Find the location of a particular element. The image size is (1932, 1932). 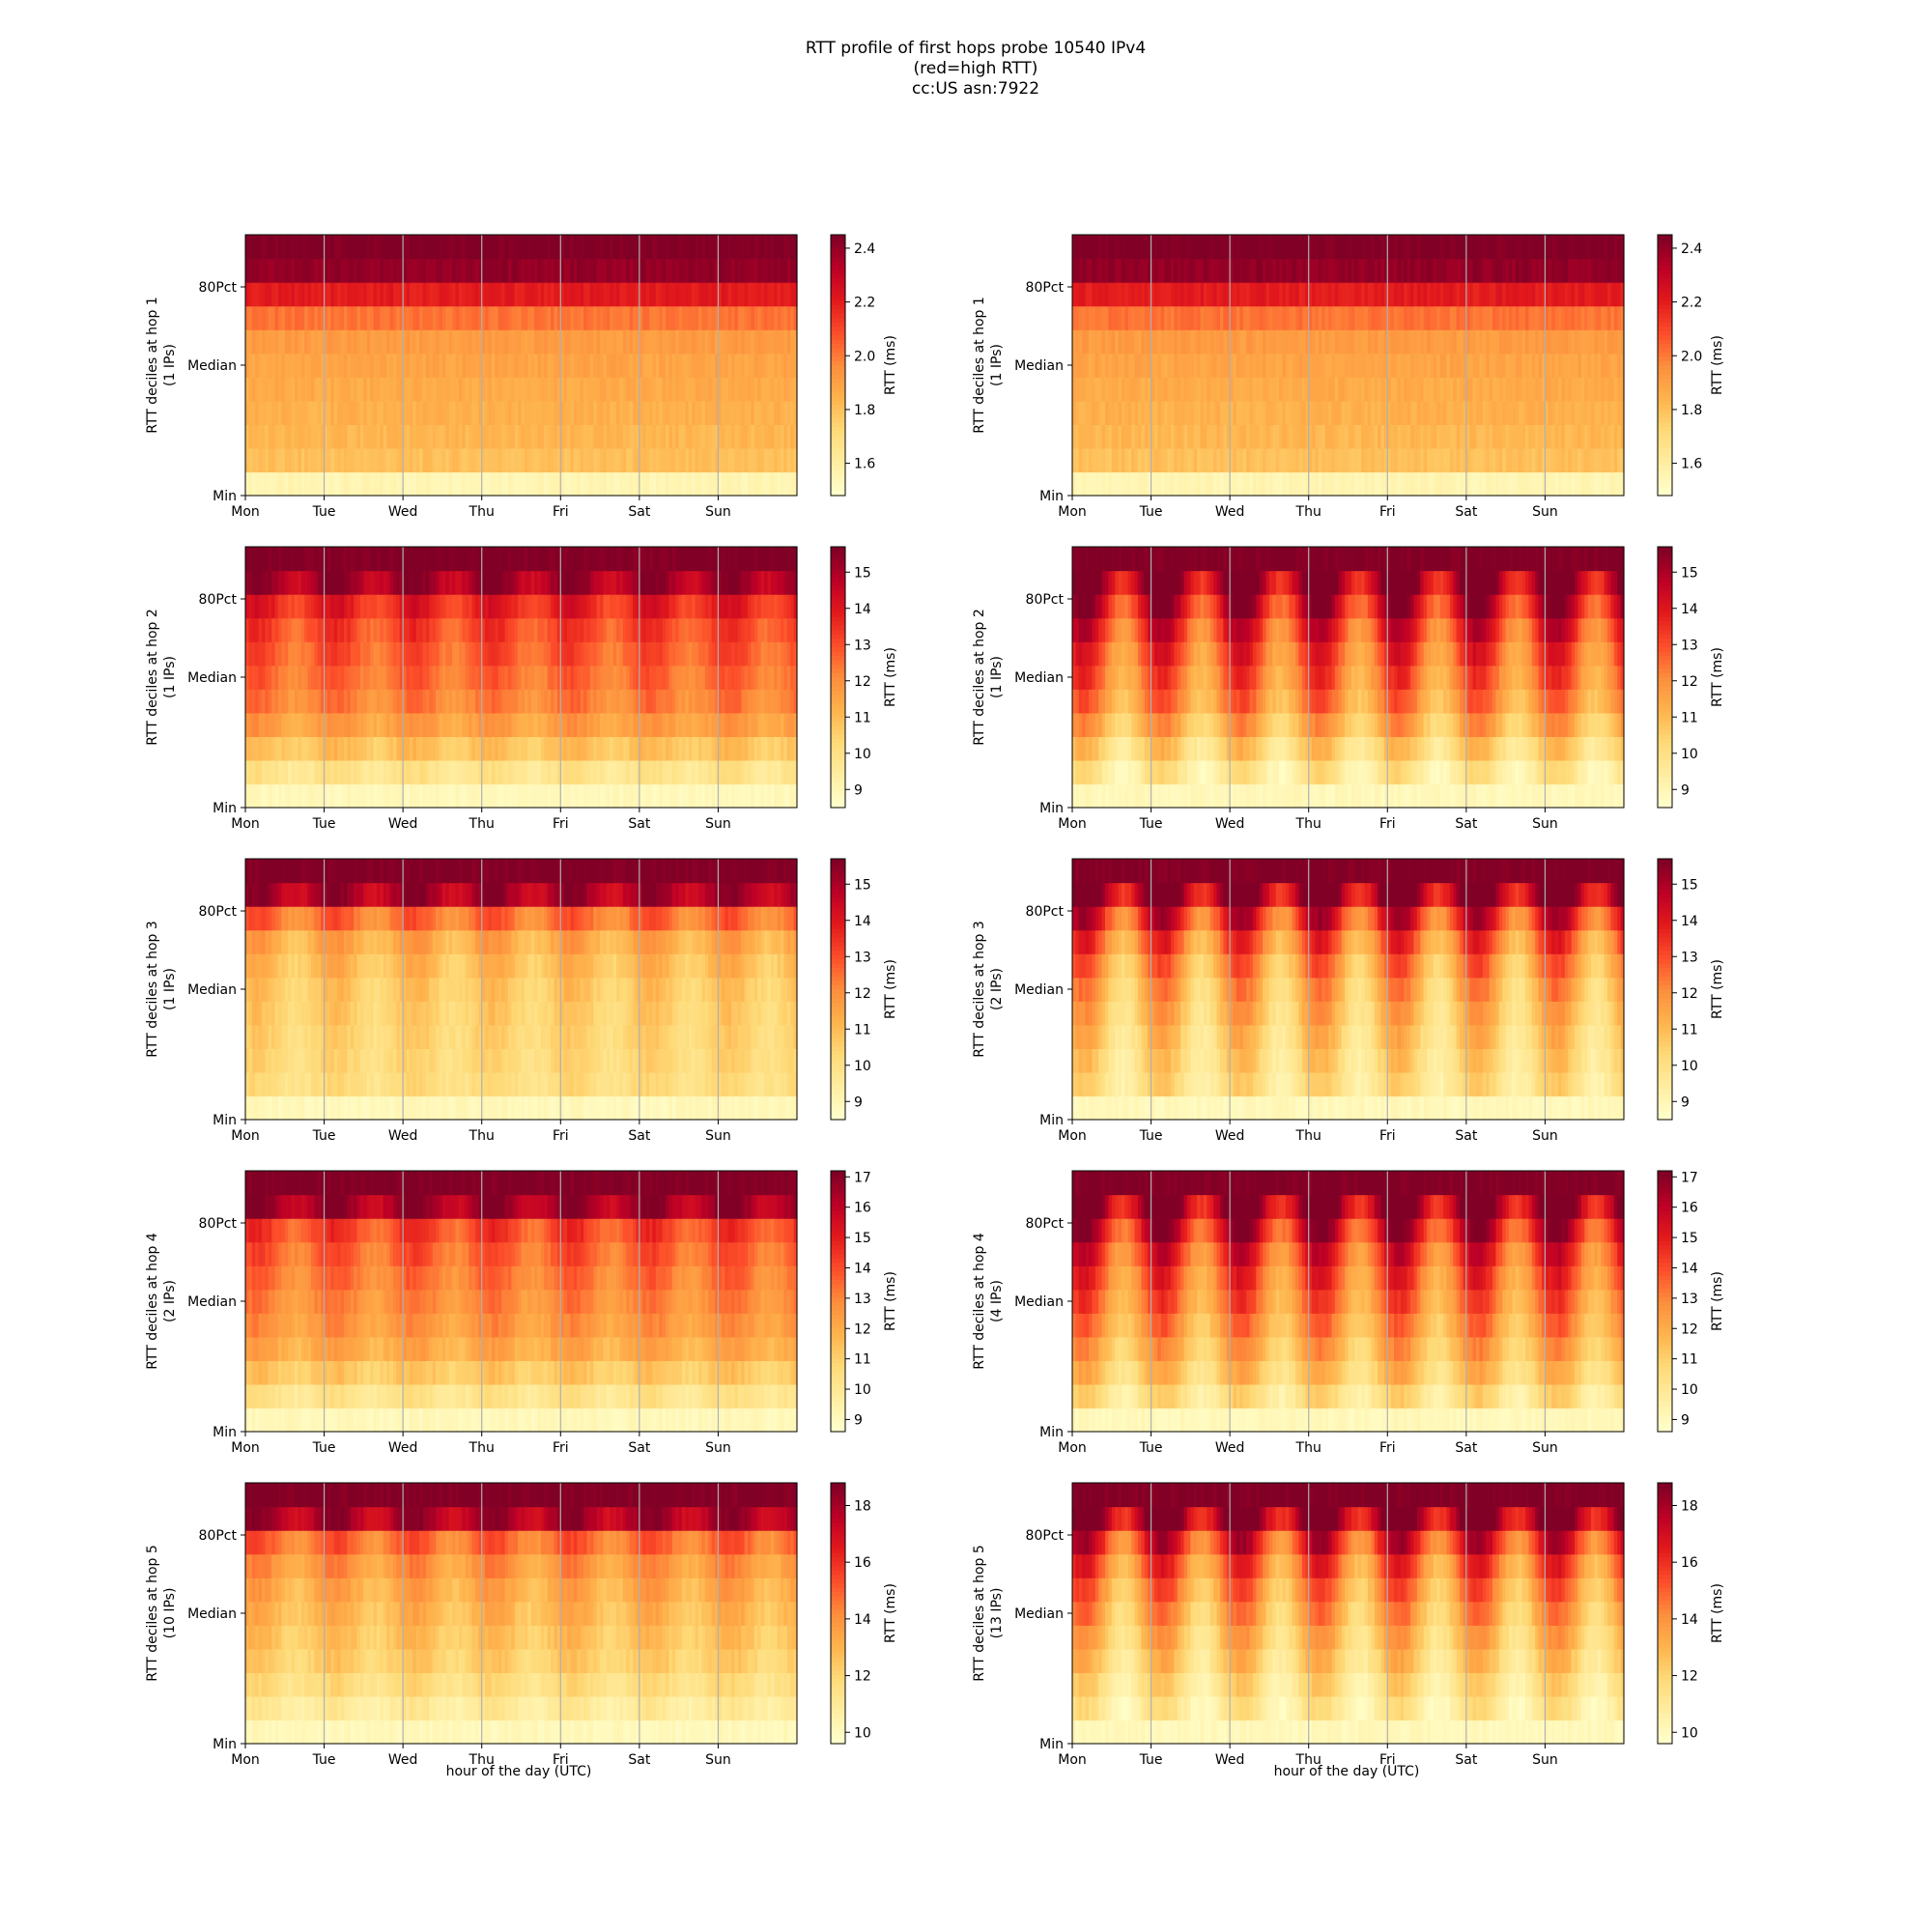

x-tick-label: Sun is located at coordinates (1545, 512).